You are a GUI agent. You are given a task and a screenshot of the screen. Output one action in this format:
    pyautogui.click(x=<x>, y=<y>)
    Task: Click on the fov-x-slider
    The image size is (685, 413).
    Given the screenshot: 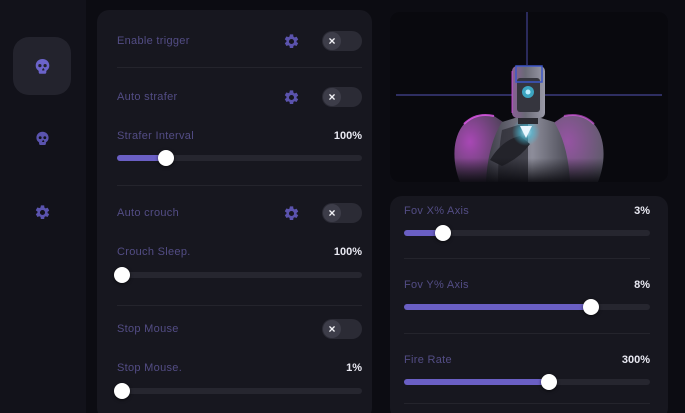 What is the action you would take?
    pyautogui.click(x=527, y=233)
    